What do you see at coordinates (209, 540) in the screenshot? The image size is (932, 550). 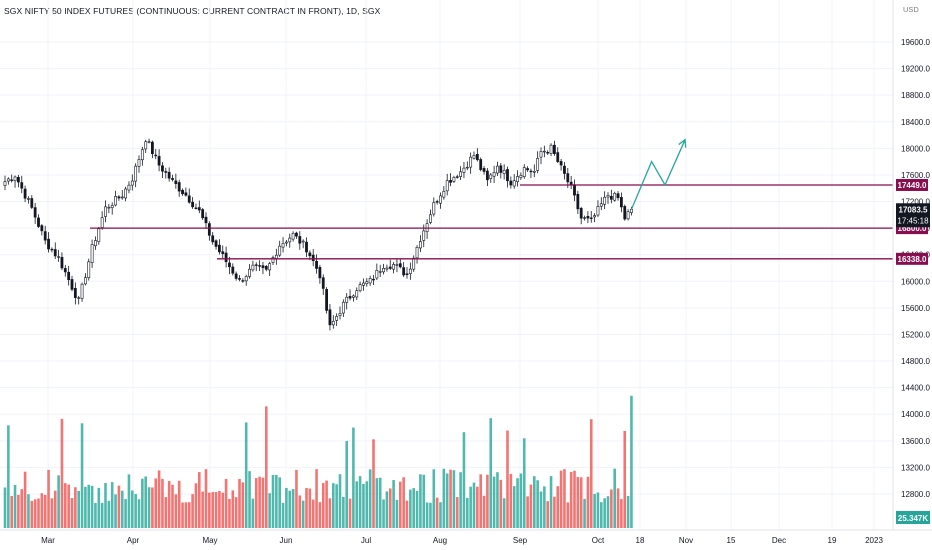 I see `time-tick: May` at bounding box center [209, 540].